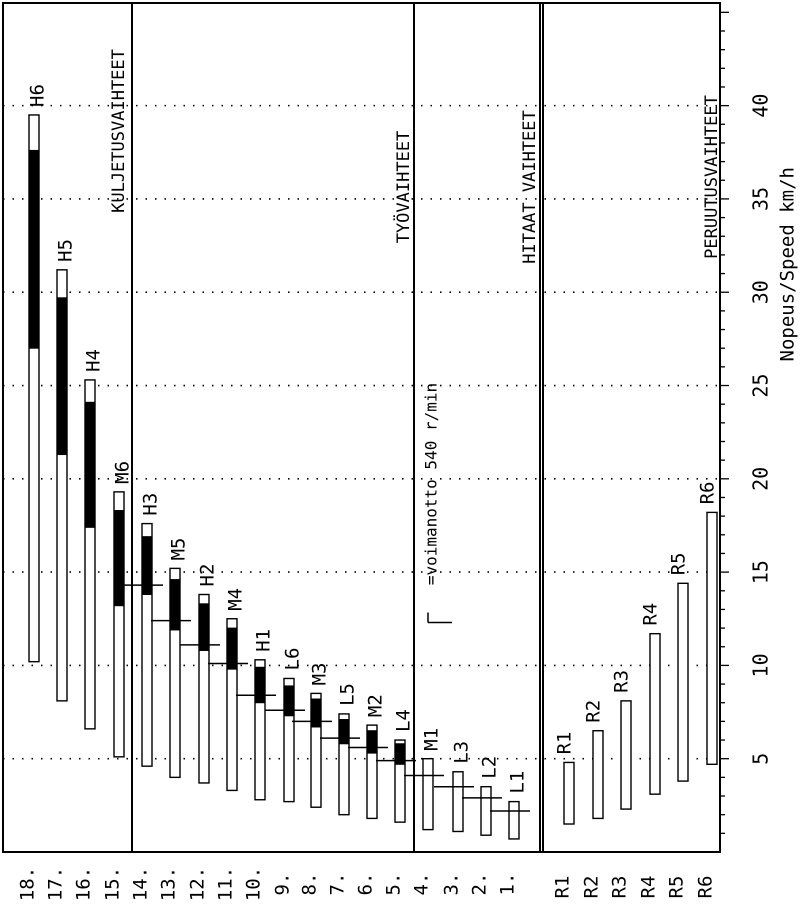  What do you see at coordinates (113, 884) in the screenshot?
I see `row-number: 15.` at bounding box center [113, 884].